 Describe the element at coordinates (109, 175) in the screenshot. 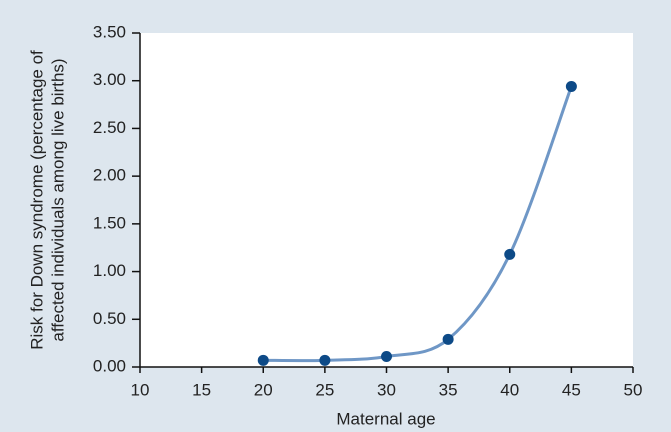

I see `y-tick-label: 2.00` at that location.